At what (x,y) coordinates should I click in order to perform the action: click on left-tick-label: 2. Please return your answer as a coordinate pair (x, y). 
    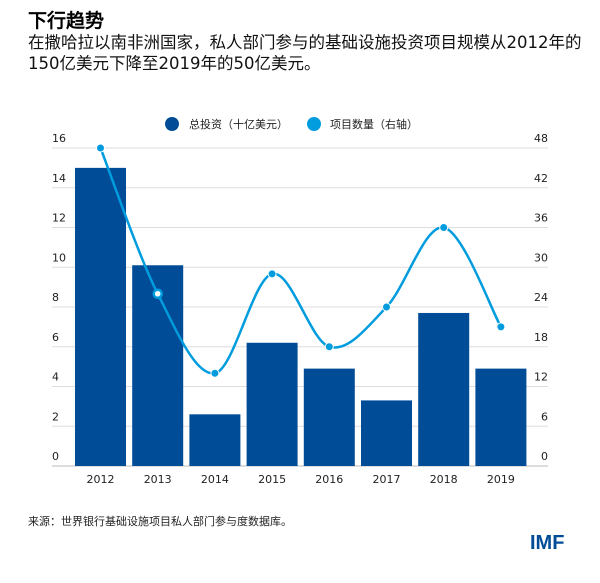
    Looking at the image, I should click on (55, 416).